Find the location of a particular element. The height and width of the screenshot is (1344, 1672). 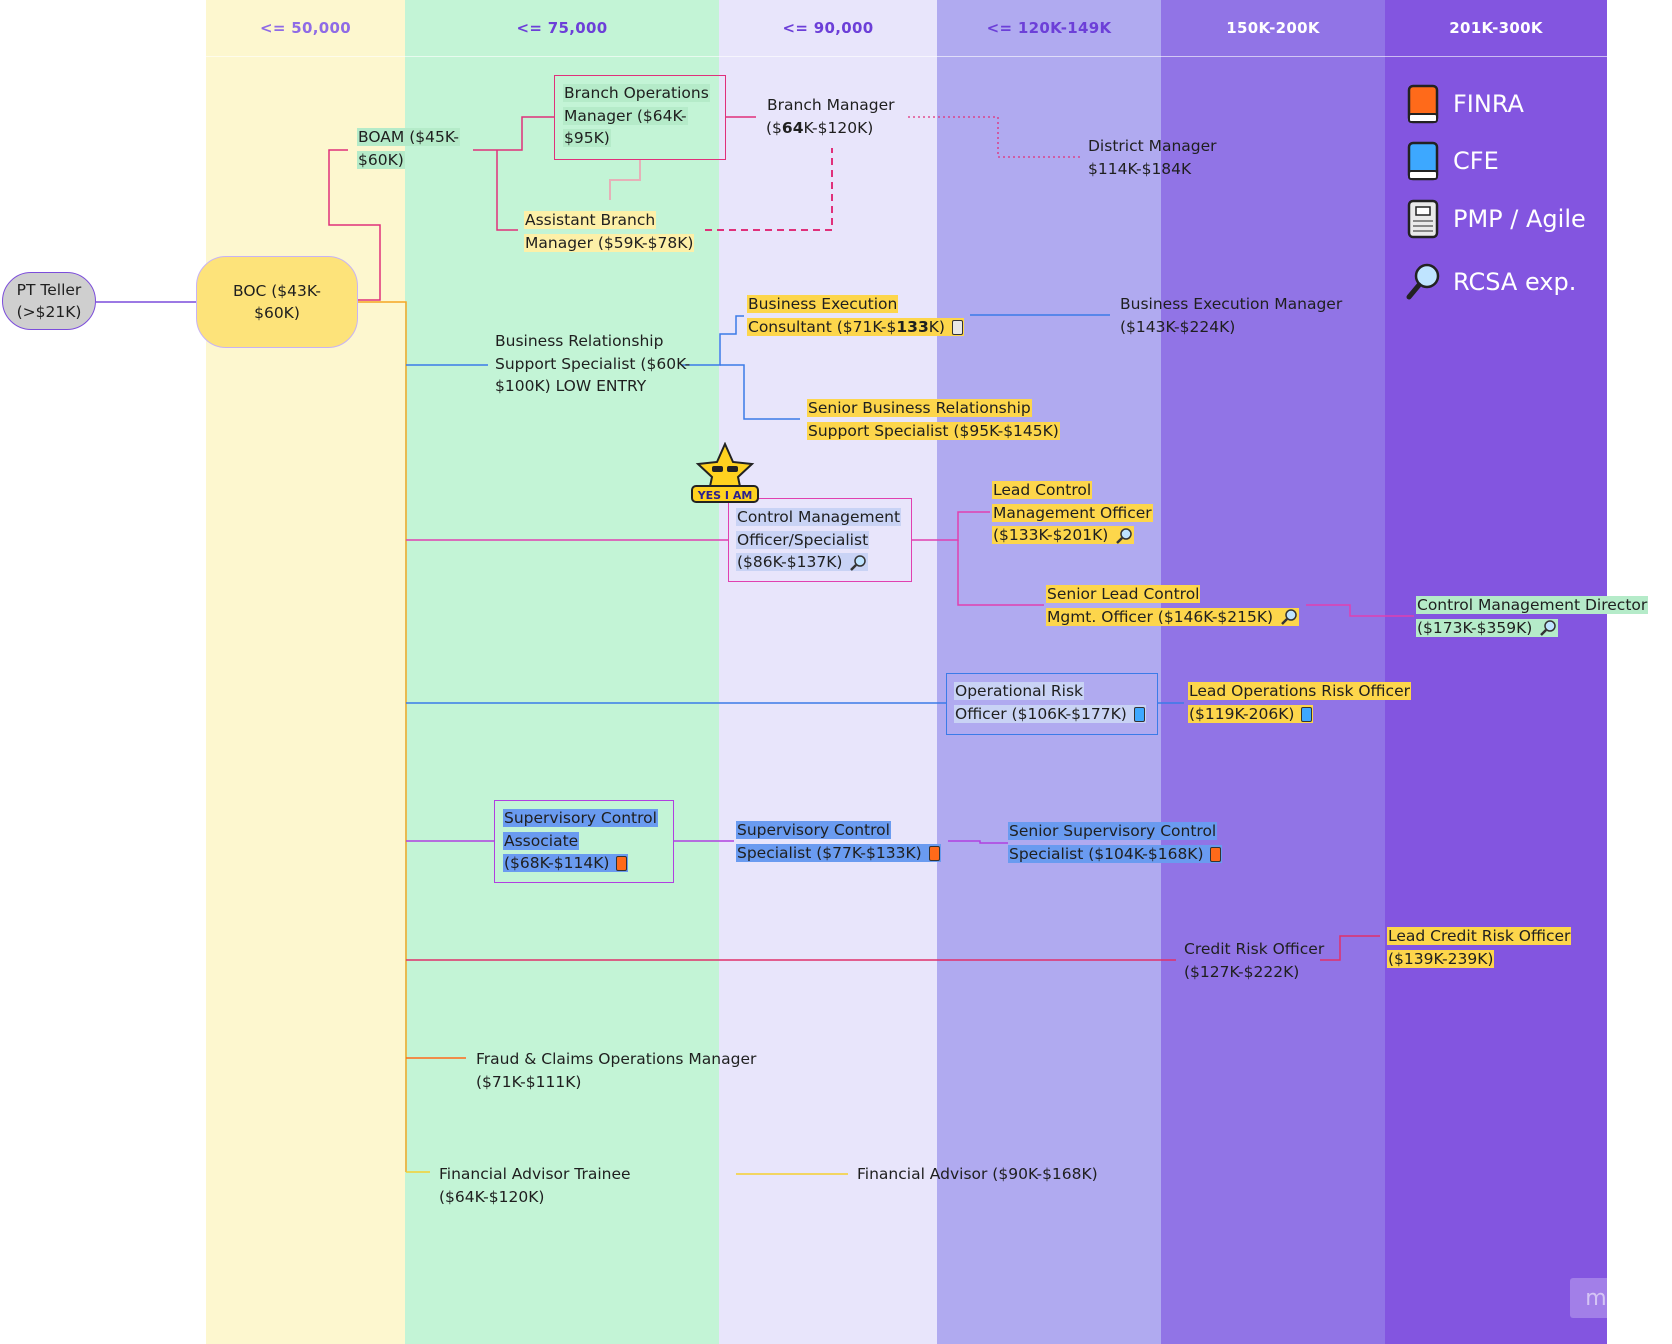

cmo-line2: Officer/Specialist is located at coordinates (803, 539).